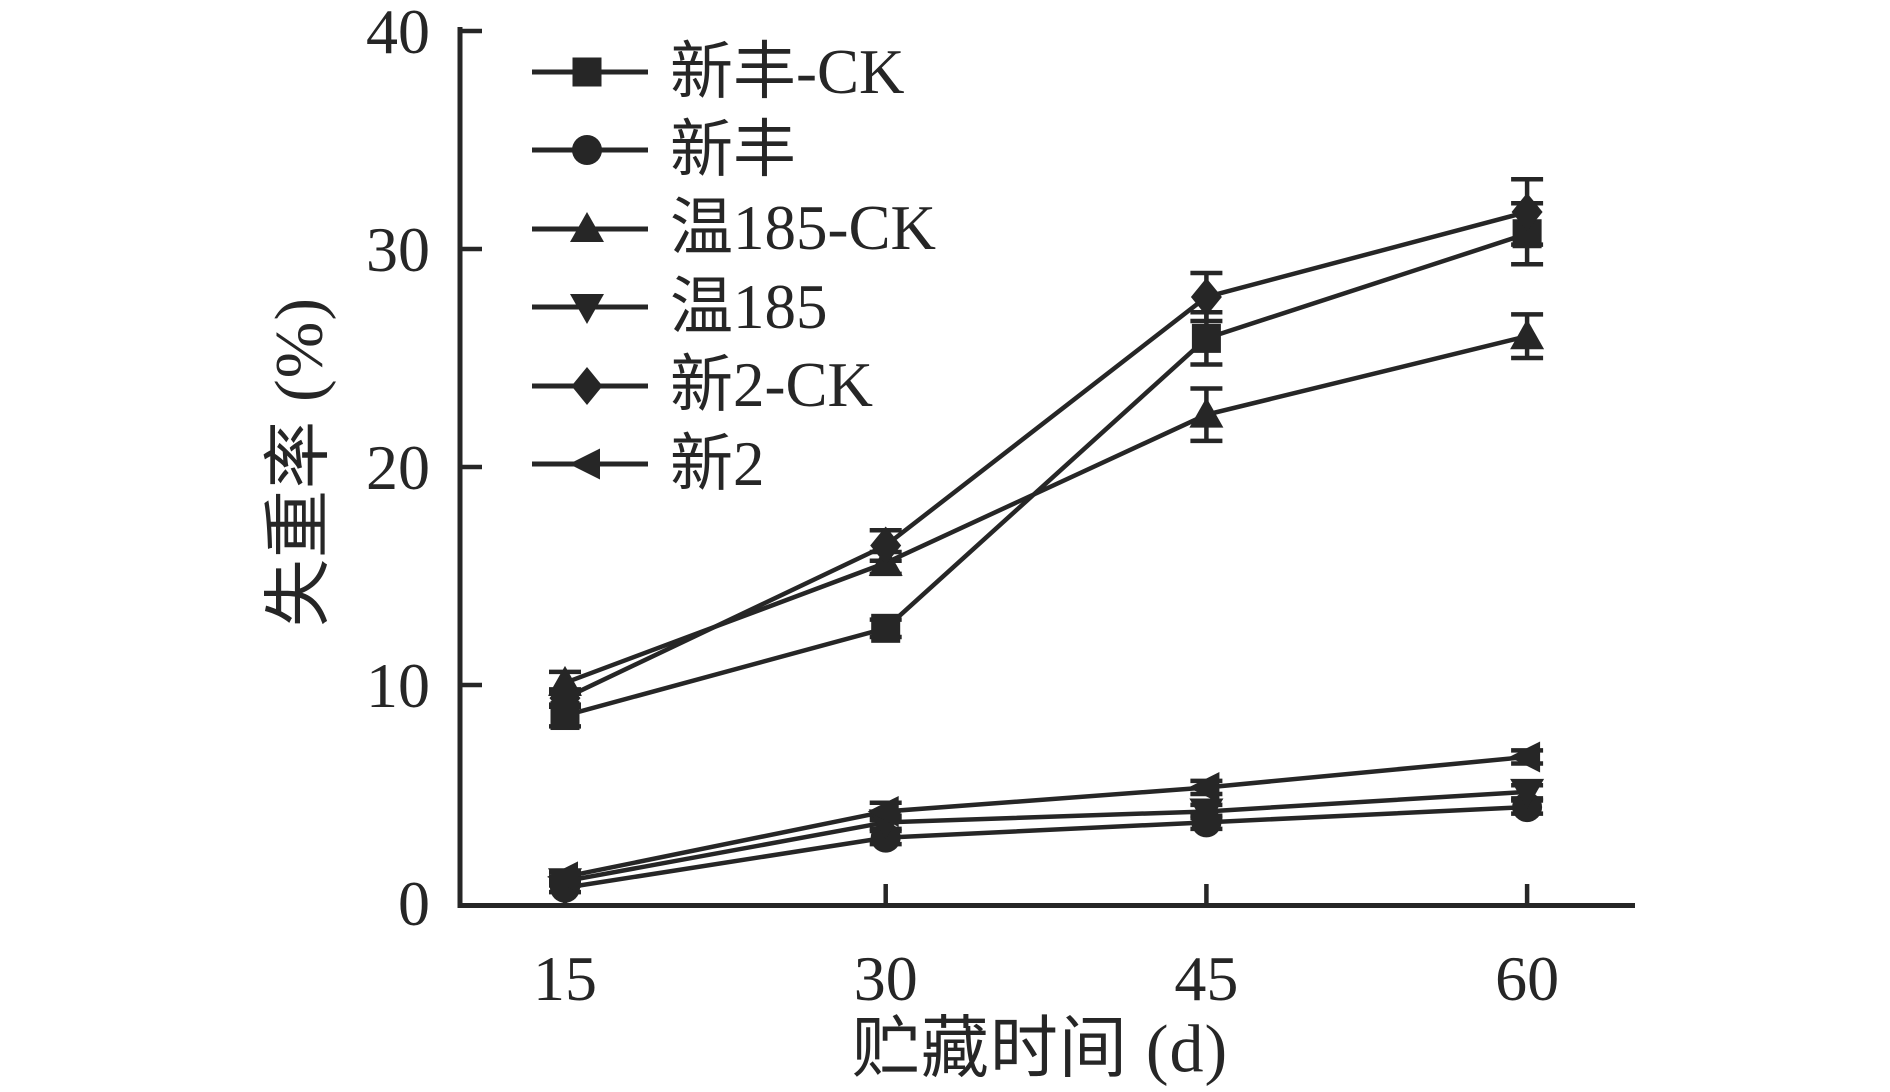 Image resolution: width=1890 pixels, height=1092 pixels. What do you see at coordinates (717, 463) in the screenshot?
I see `legend-label: 新2` at bounding box center [717, 463].